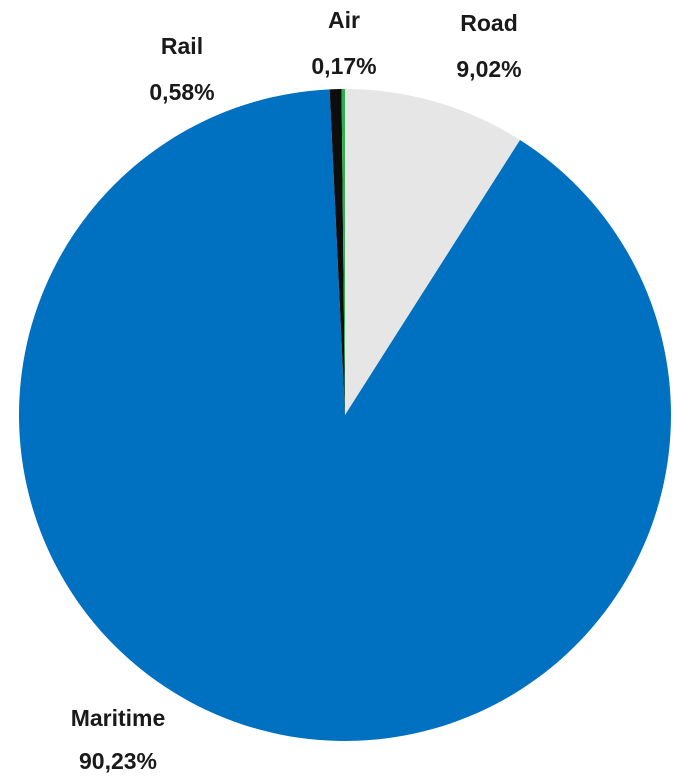  What do you see at coordinates (343, 66) in the screenshot?
I see `label-air-value: 0,17%` at bounding box center [343, 66].